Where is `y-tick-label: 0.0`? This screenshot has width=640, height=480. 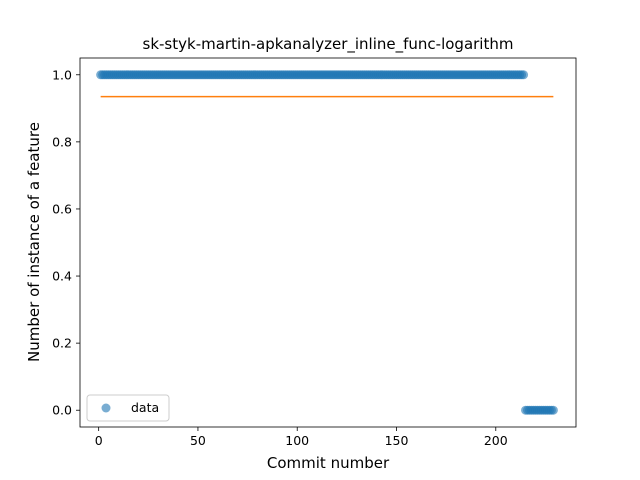
y-tick-label: 0.0 is located at coordinates (62, 410).